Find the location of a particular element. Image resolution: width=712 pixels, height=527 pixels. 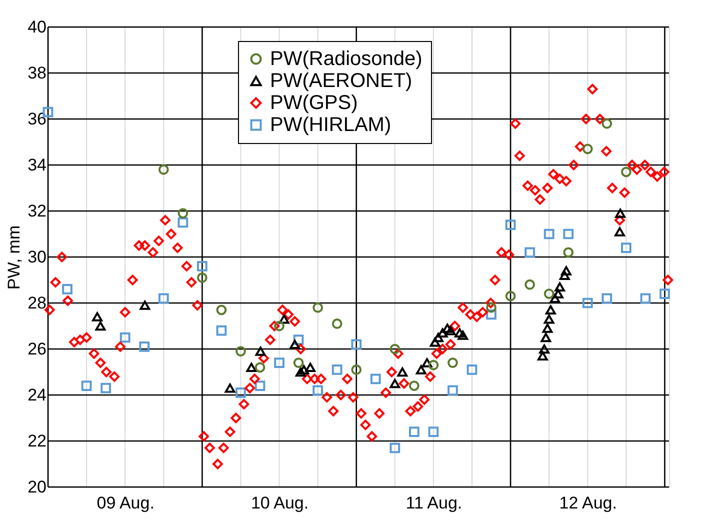

y-tick-label: 24 is located at coordinates (37, 395).